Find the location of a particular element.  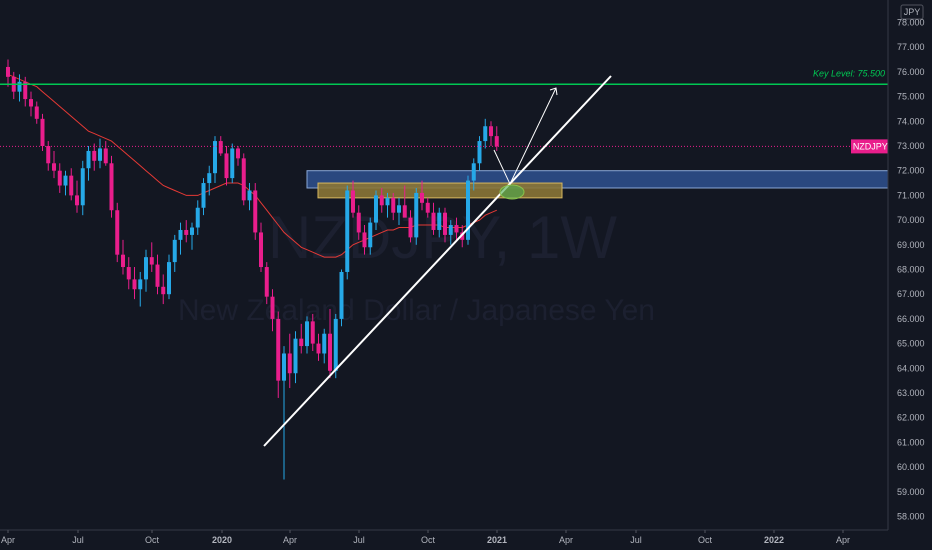

time-tick-label: Apr is located at coordinates (8, 540).